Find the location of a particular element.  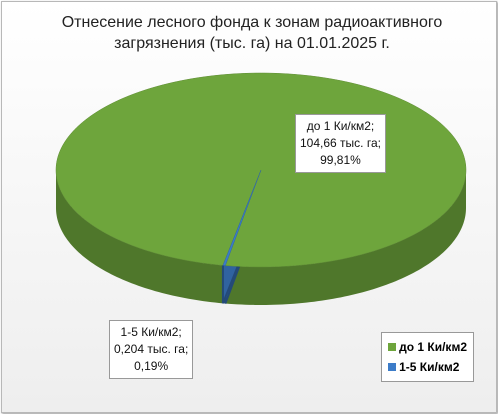

slice-top is located at coordinates (242, 217).